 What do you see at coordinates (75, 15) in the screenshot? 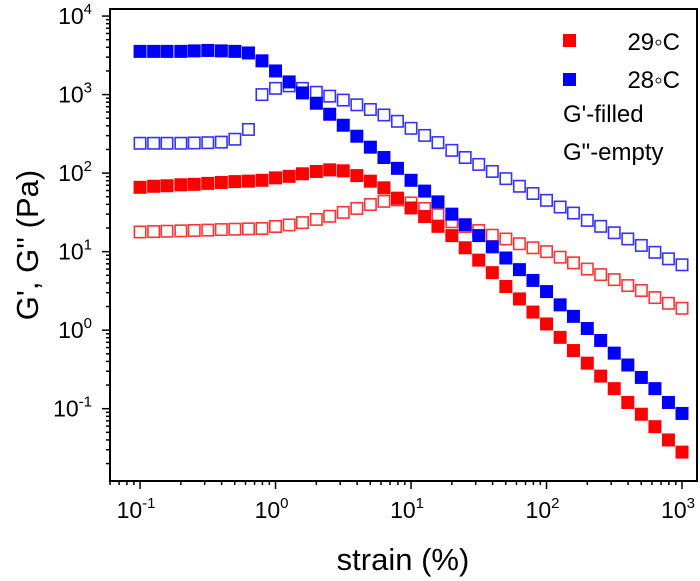
I see `y-tick-label: 10⁴` at bounding box center [75, 15].